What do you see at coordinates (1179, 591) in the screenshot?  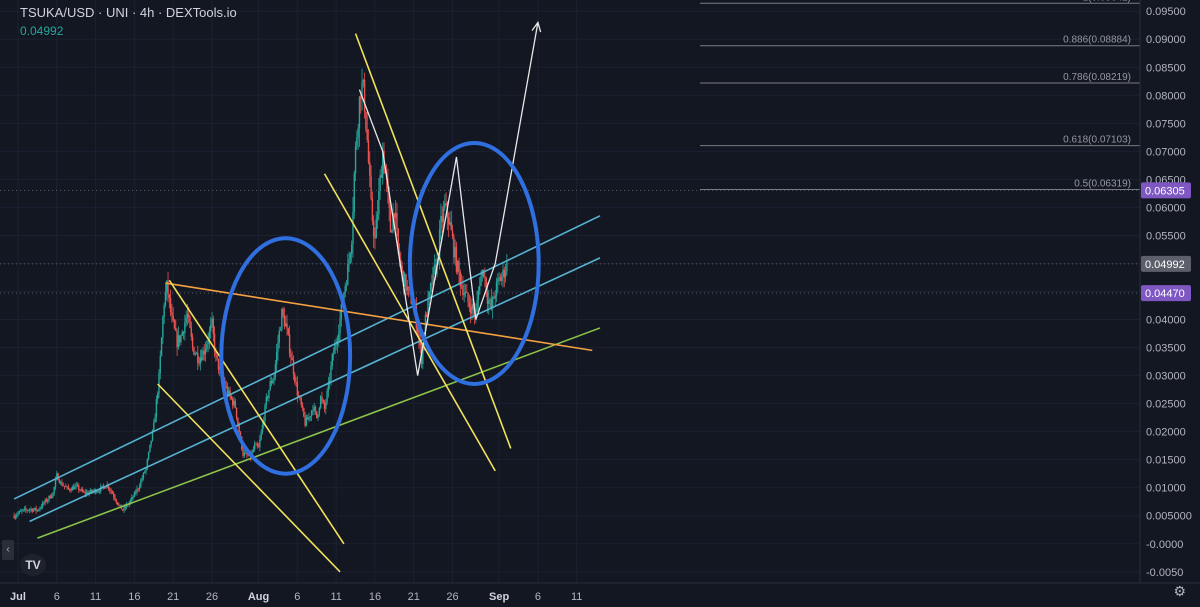 I see `gear-icon: ⚙` at bounding box center [1179, 591].